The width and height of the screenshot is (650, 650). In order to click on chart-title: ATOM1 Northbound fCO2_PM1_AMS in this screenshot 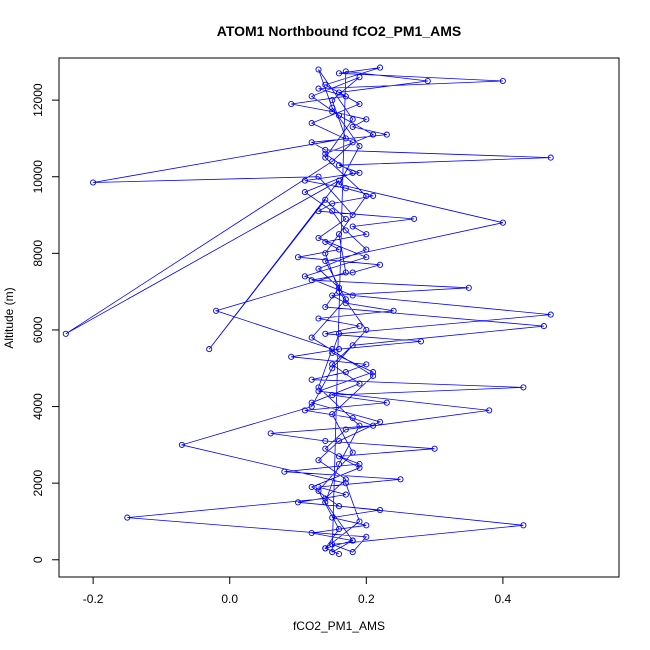, I will do `click(339, 31)`.